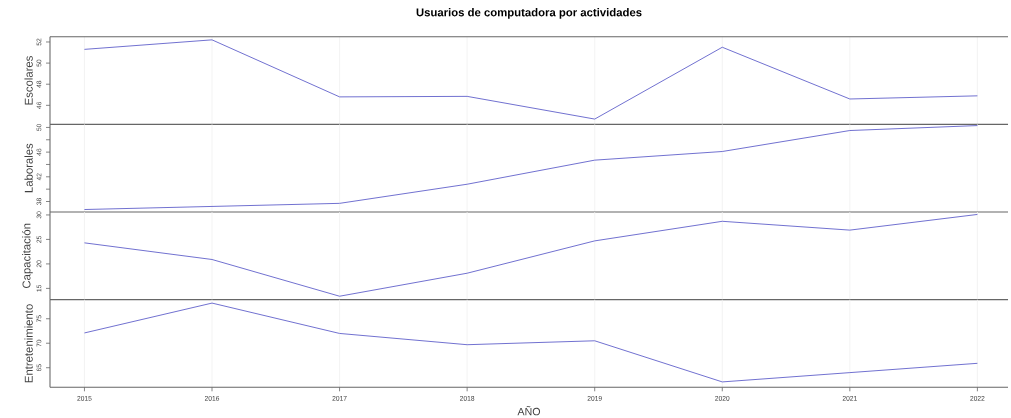 Image resolution: width=1011 pixels, height=418 pixels. What do you see at coordinates (28, 168) in the screenshot?
I see `y-axis-title: Laborales` at bounding box center [28, 168].